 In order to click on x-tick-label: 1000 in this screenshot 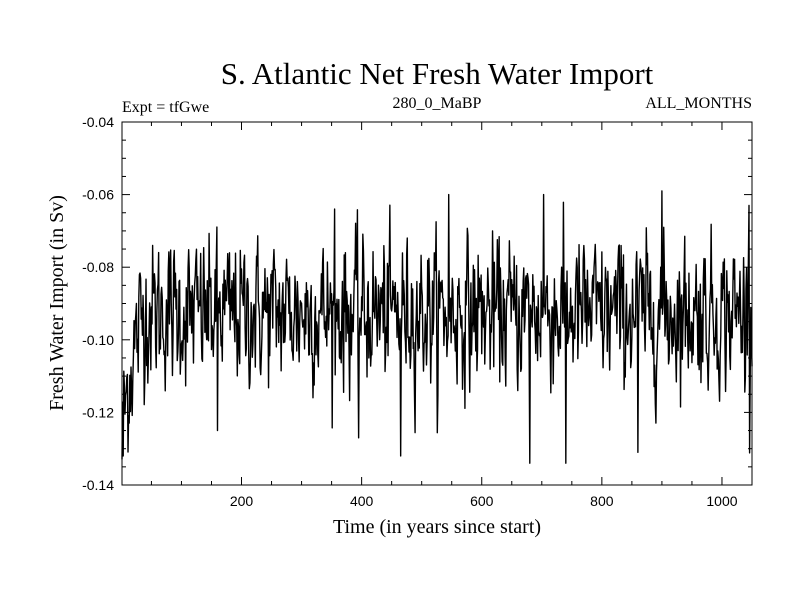, I will do `click(721, 501)`.